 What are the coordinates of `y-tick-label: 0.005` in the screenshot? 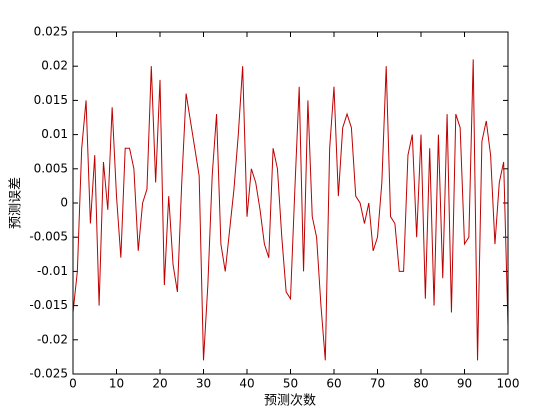 It's located at (51, 168).